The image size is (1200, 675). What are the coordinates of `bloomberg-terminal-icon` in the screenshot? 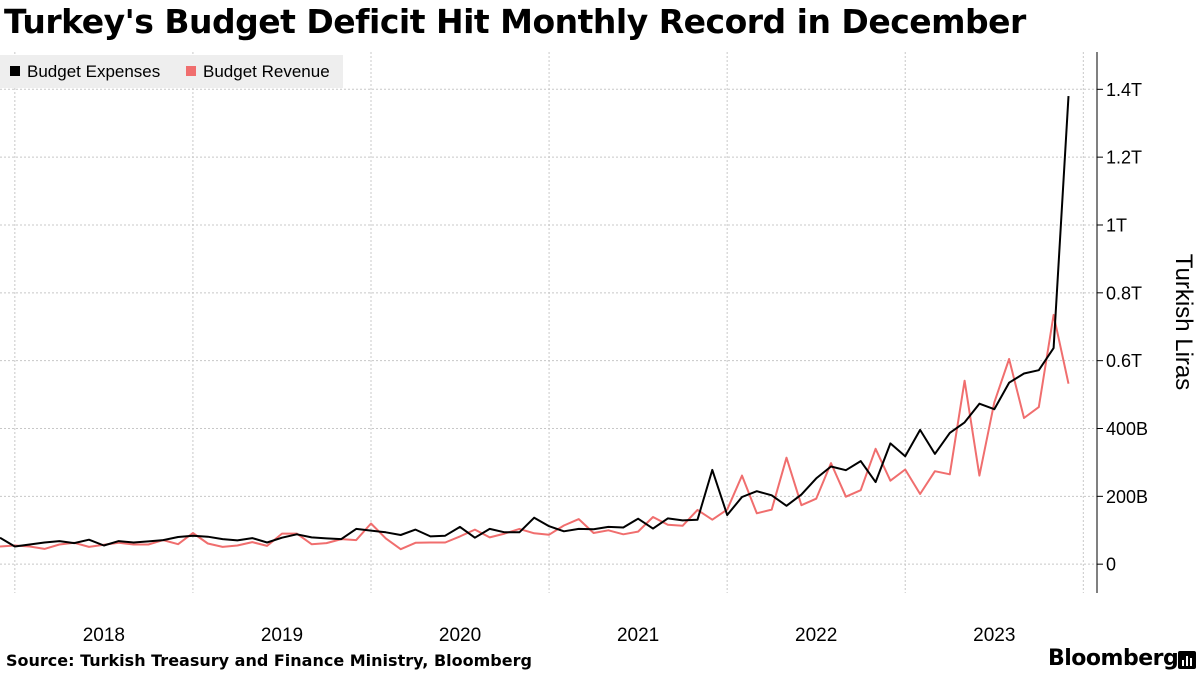 It's located at (1187, 660).